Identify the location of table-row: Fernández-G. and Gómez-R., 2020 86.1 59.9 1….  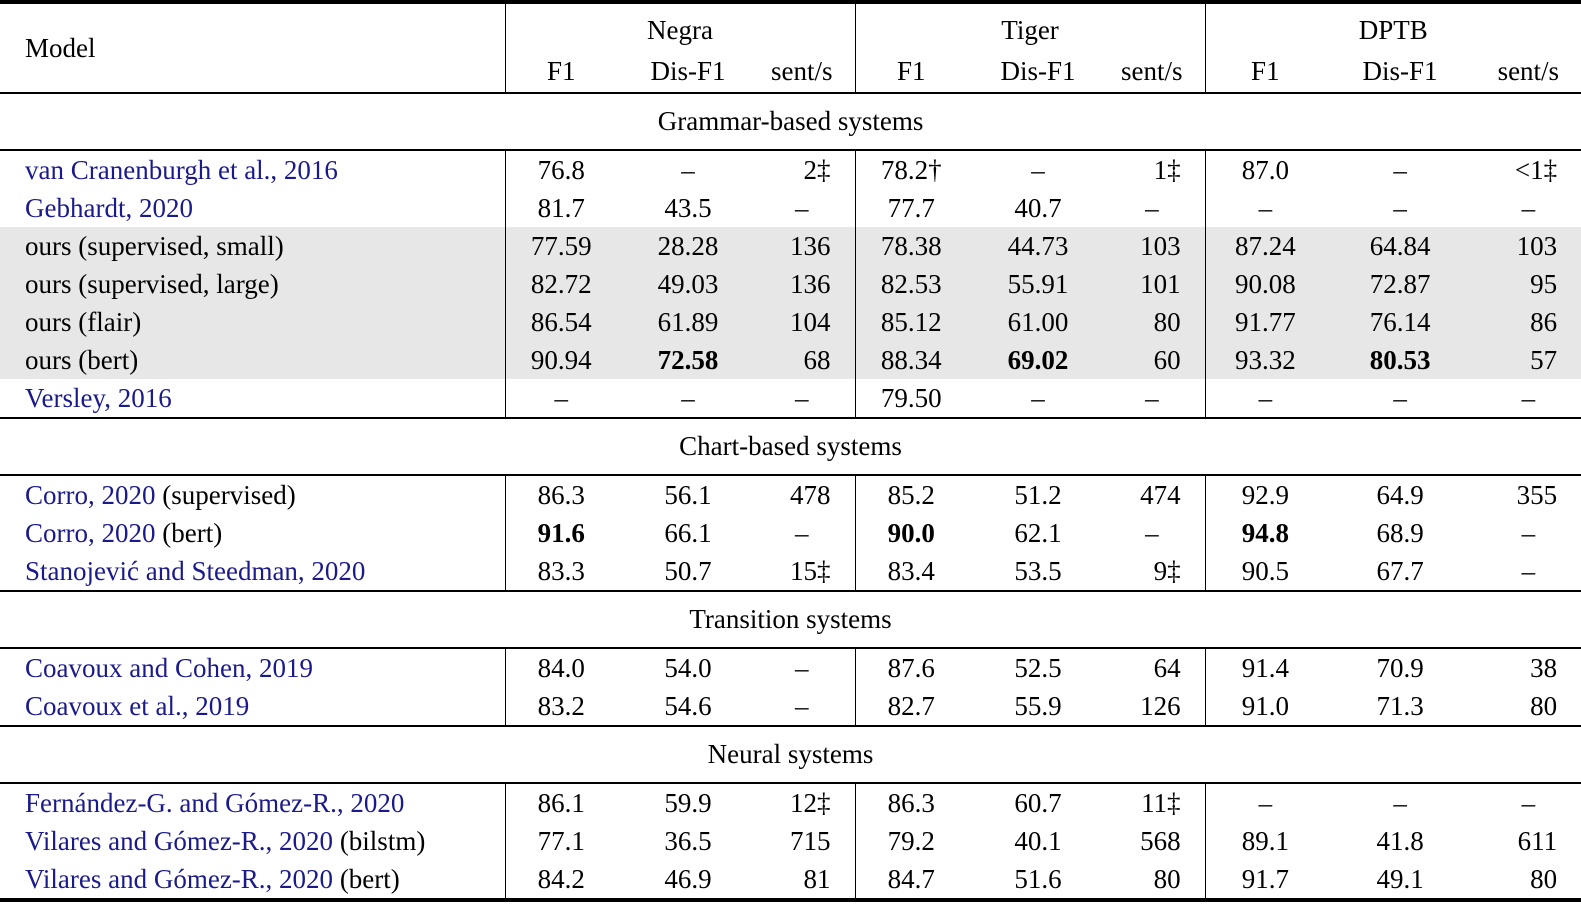
(790, 802).